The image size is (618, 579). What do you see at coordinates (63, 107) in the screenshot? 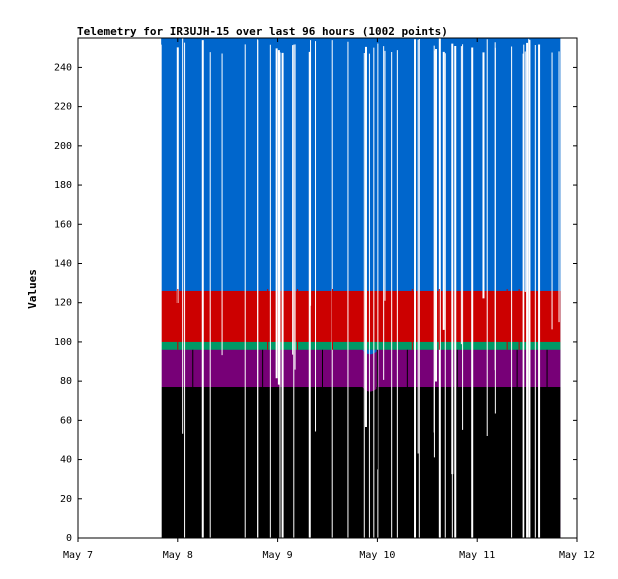
I see `y-tick-label-11: 220` at bounding box center [63, 107].